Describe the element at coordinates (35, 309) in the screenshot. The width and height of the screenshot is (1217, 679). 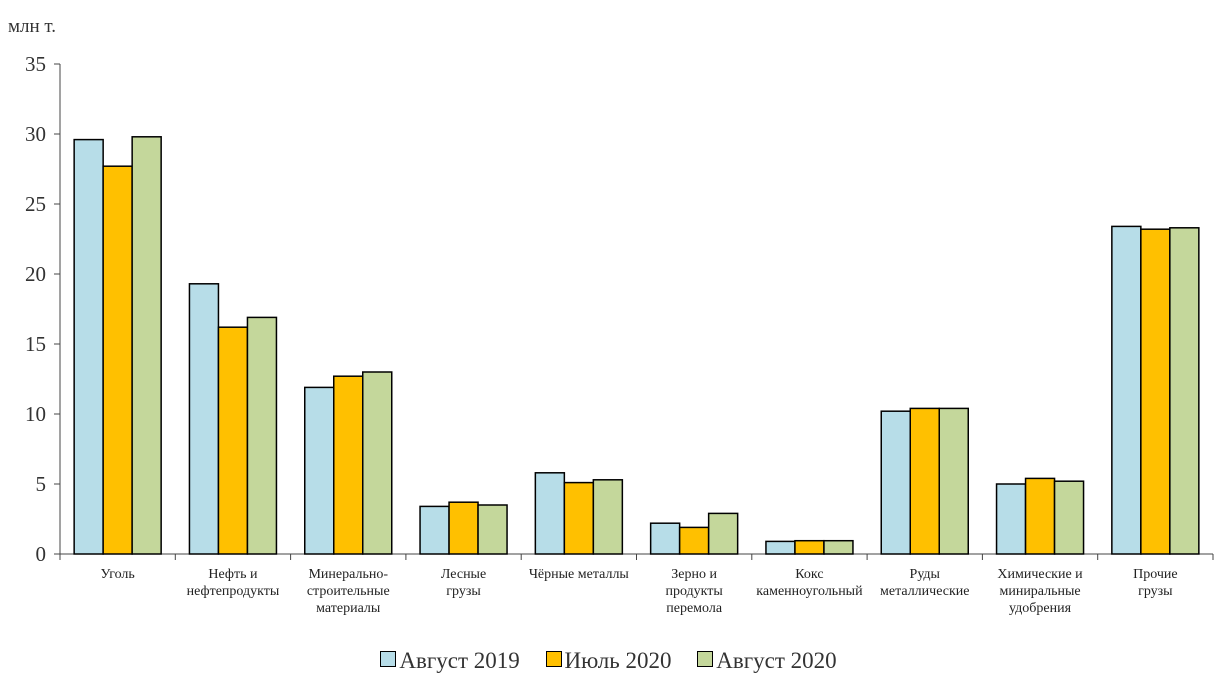
I see `y-tick-labels: 0 5 10 15 20 25 30 35` at that location.